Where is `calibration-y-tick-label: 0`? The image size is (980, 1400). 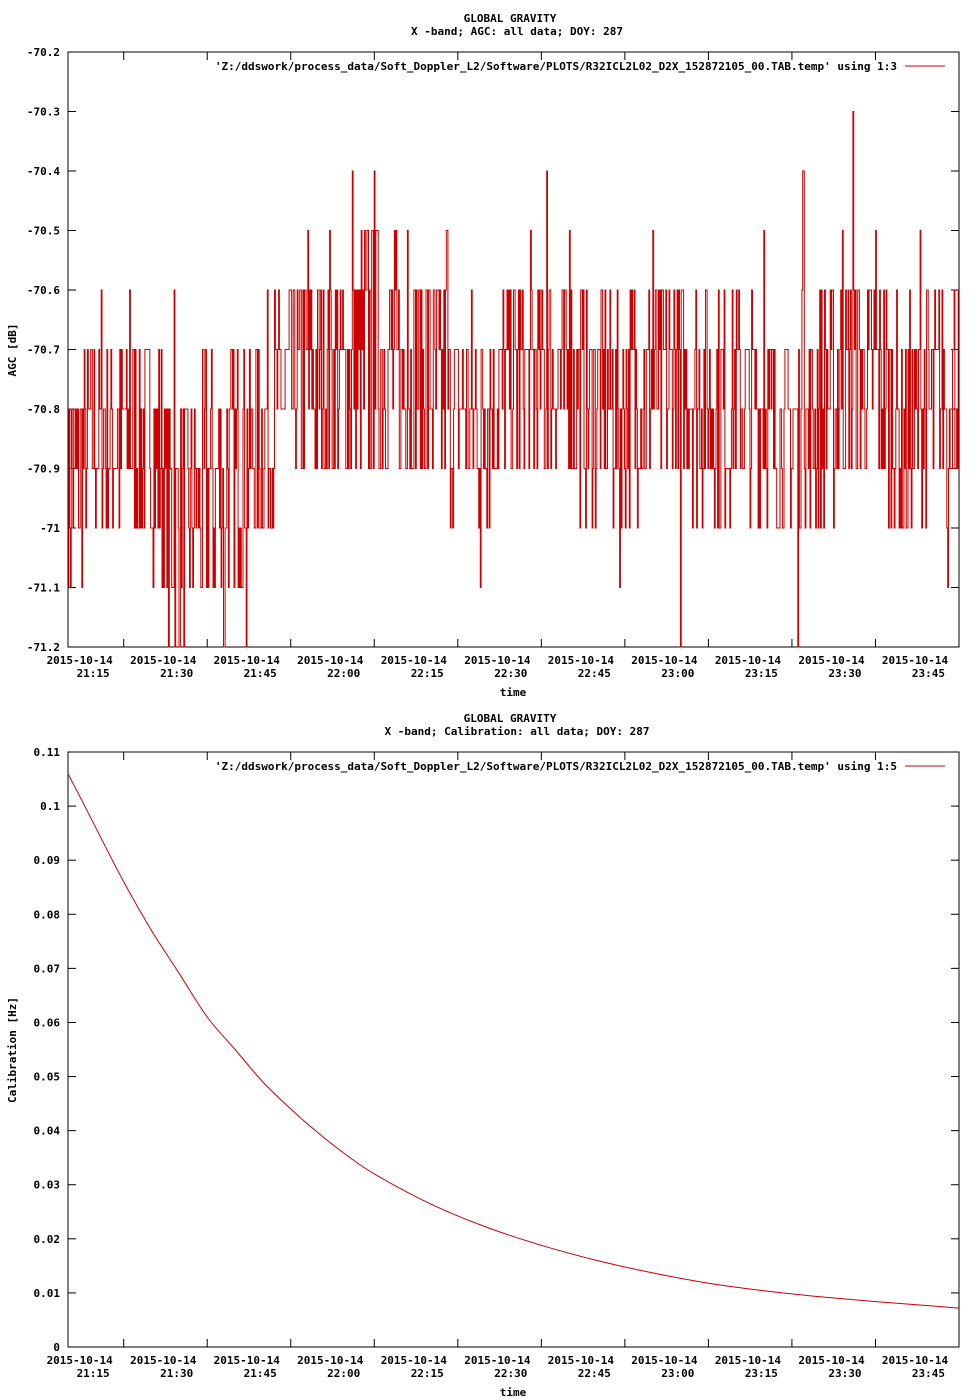
calibration-y-tick-label: 0 is located at coordinates (56, 1347).